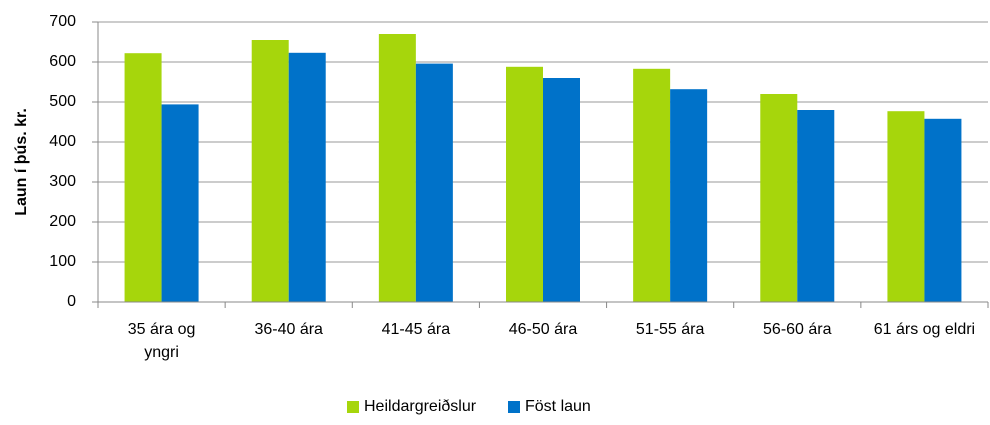 The width and height of the screenshot is (990, 425). Describe the element at coordinates (797, 329) in the screenshot. I see `x-tick-label: 56-60 ára` at that location.